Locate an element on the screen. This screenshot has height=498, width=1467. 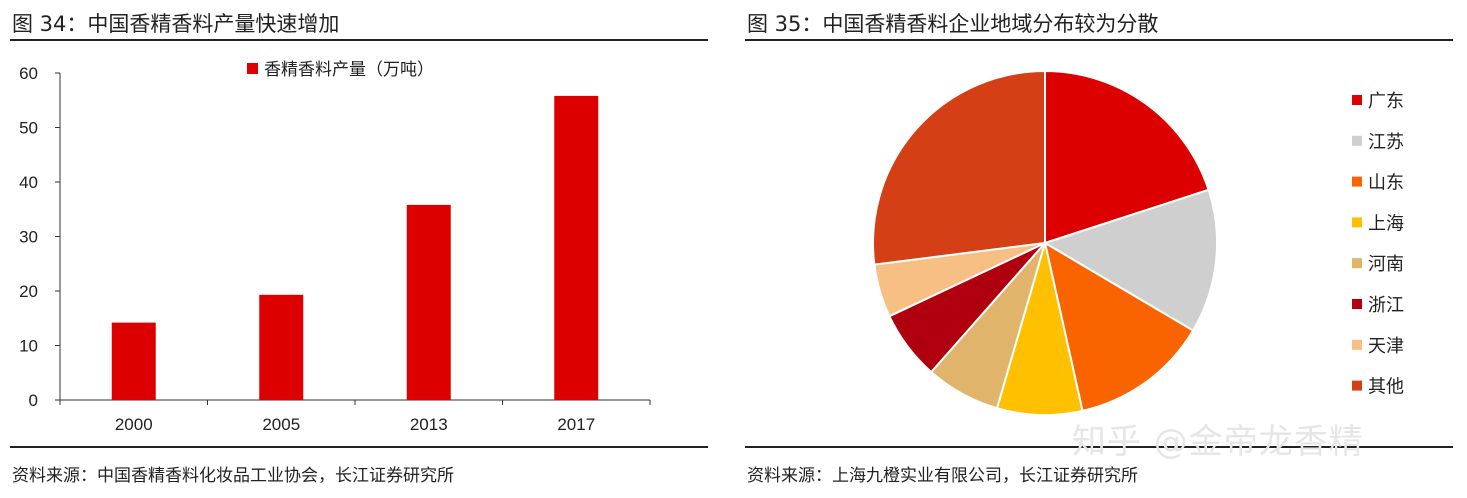
legend-label: 山东 is located at coordinates (1386, 183).